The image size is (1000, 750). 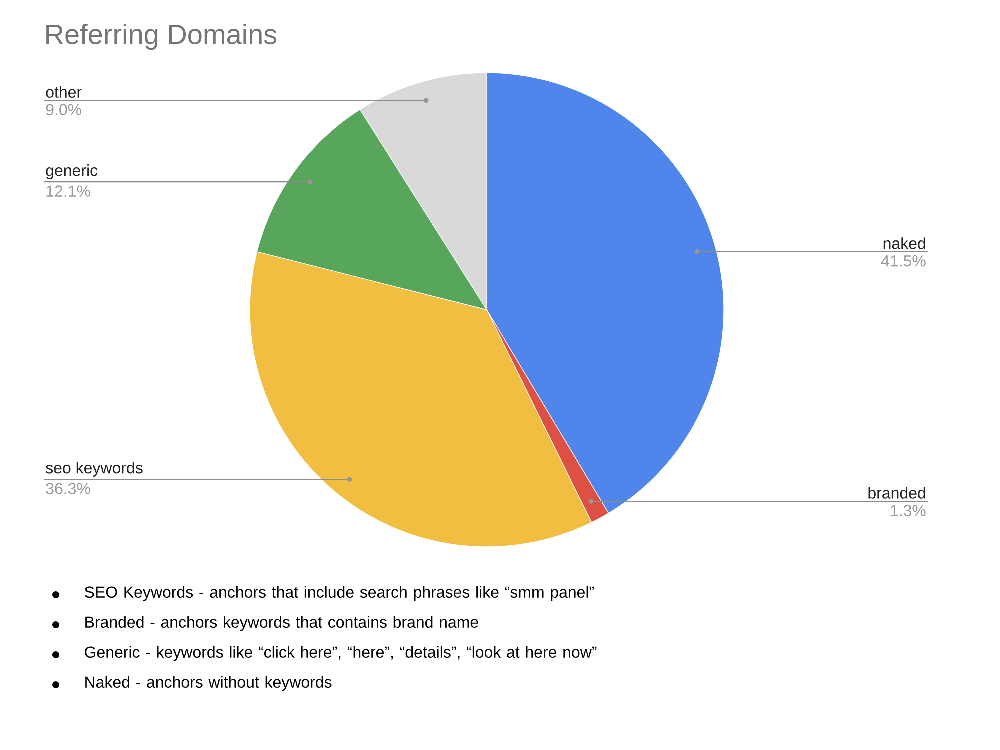 I want to click on data-label: 36.3%, so click(x=68, y=488).